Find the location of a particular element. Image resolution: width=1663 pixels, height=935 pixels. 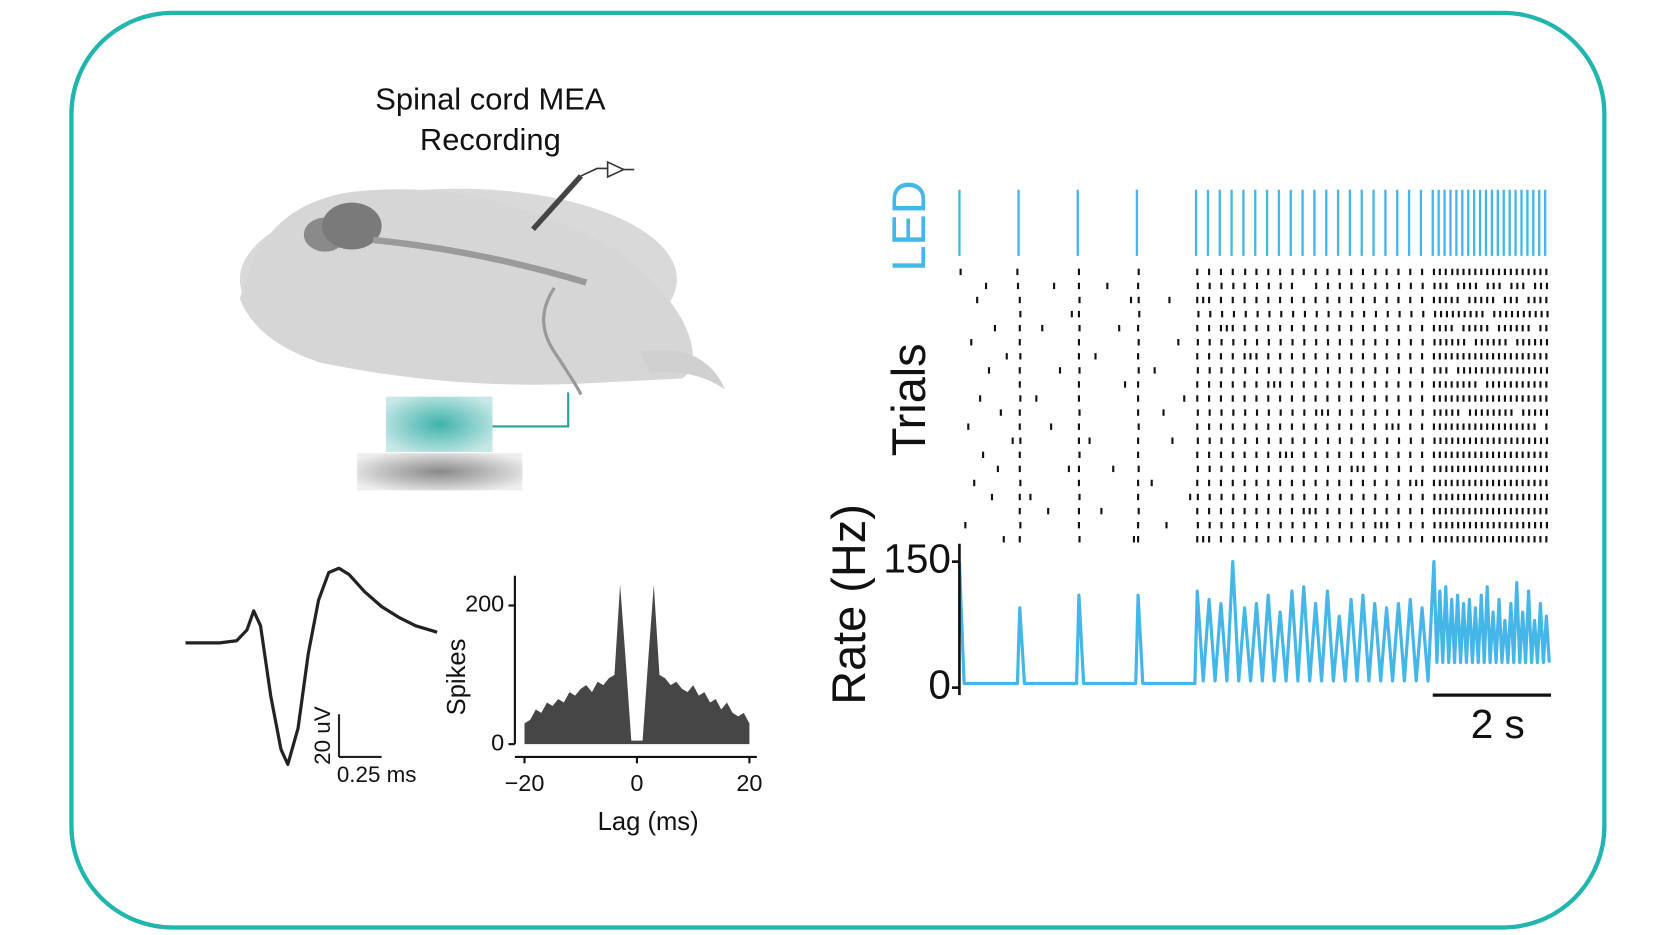

waveform-line is located at coordinates (311, 666).